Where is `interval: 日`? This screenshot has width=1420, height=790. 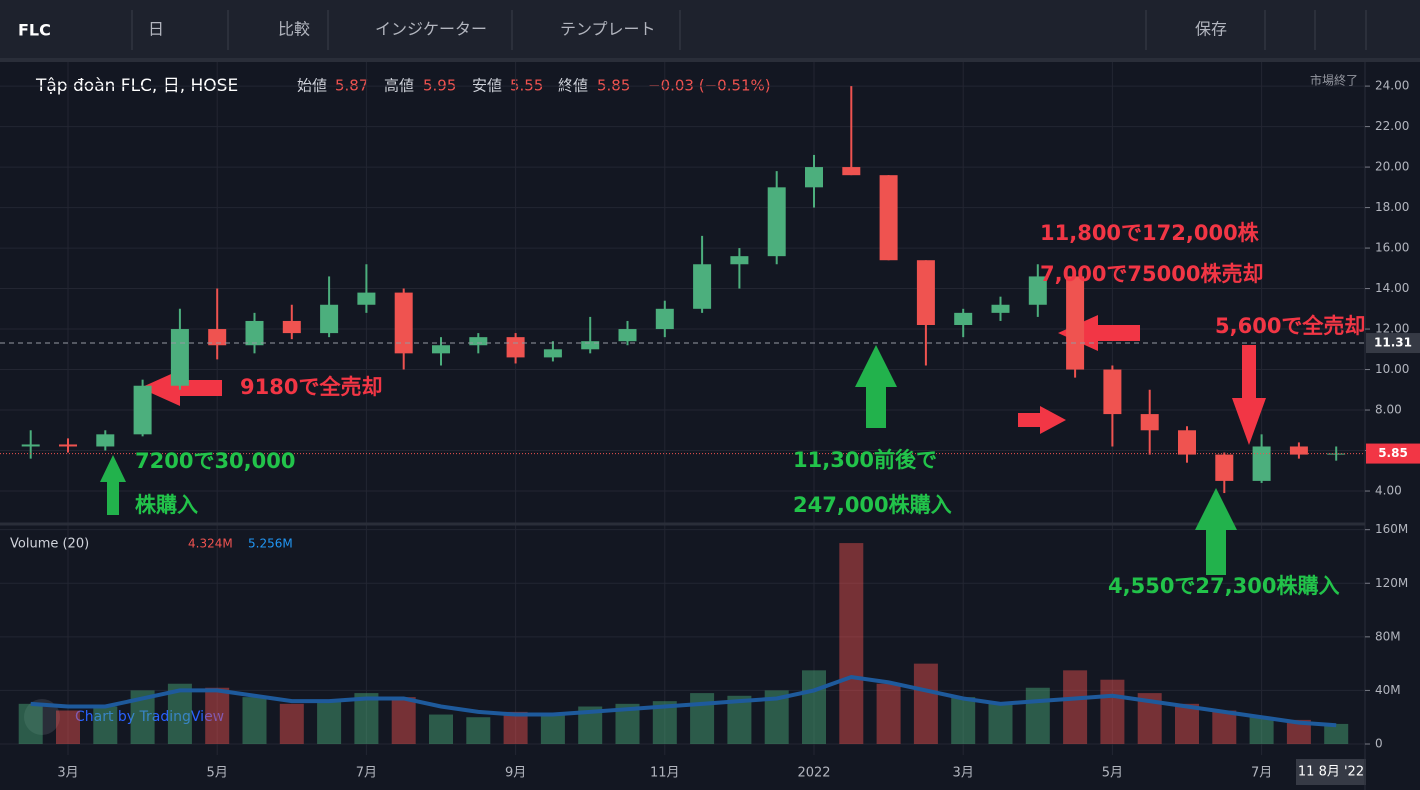
interval: 日 is located at coordinates (156, 29).